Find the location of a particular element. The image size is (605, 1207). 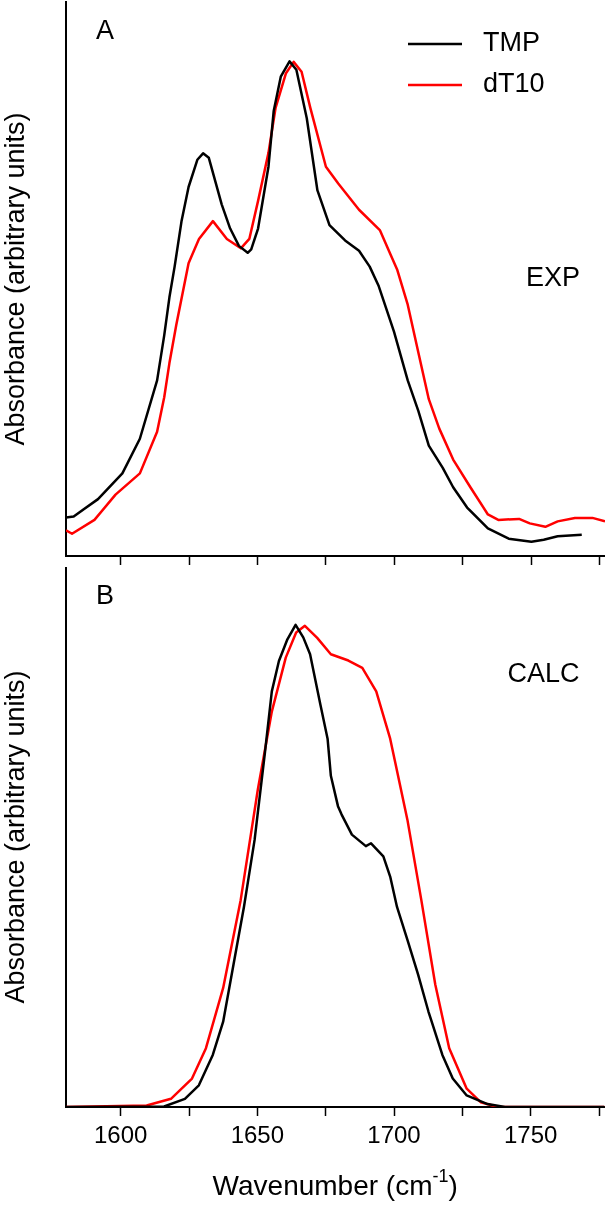

legend-label: dT10 is located at coordinates (514, 83).